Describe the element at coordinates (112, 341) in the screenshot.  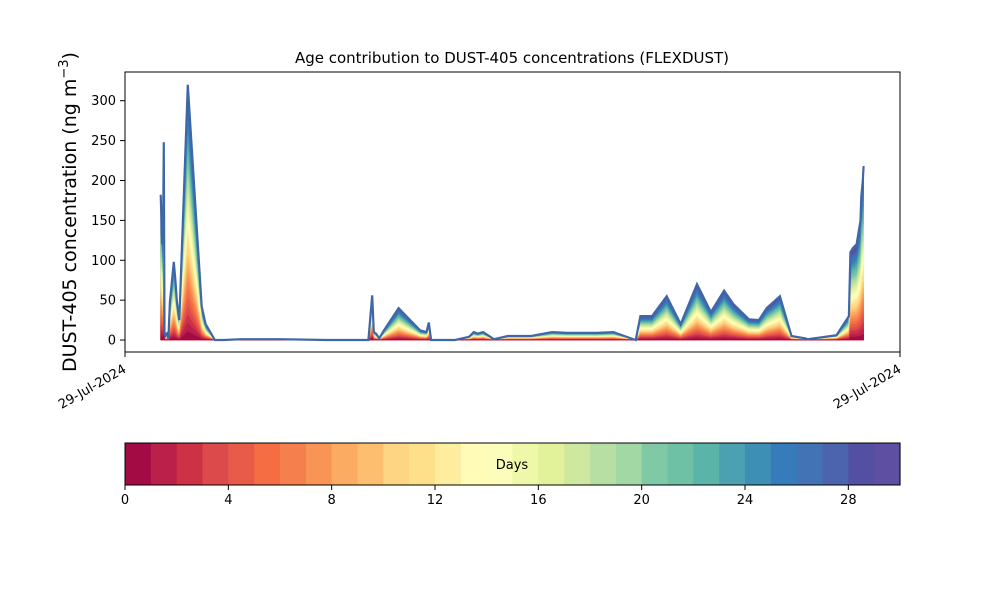
I see `y-tick-label: 0` at that location.